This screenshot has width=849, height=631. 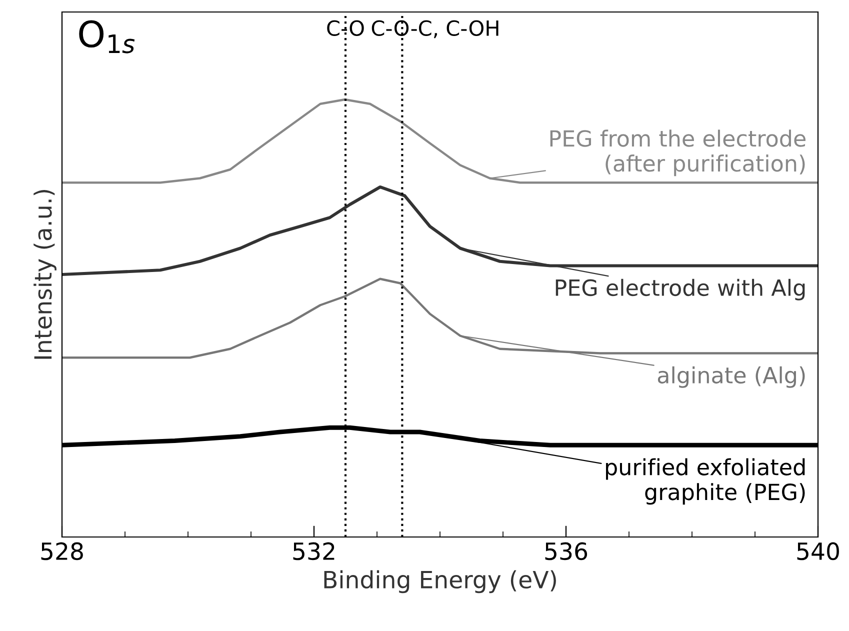 I want to click on series-label: PEG from the electrode (after purification), so click(x=678, y=153).